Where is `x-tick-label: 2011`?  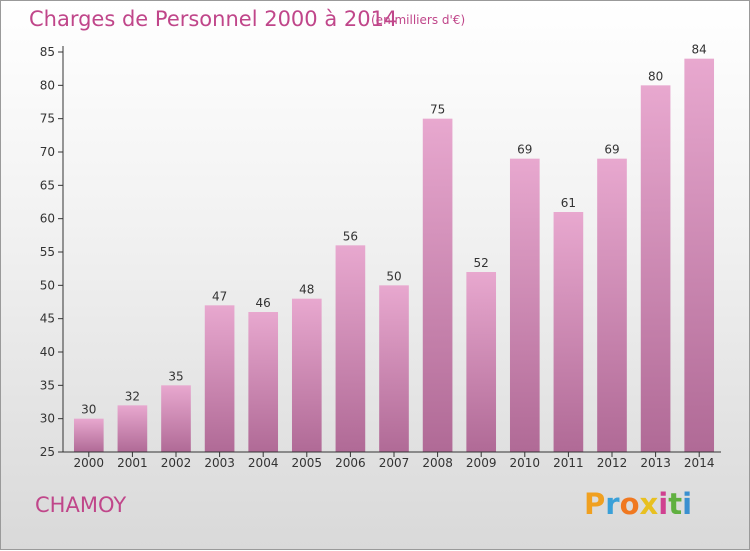 x-tick-label: 2011 is located at coordinates (568, 463).